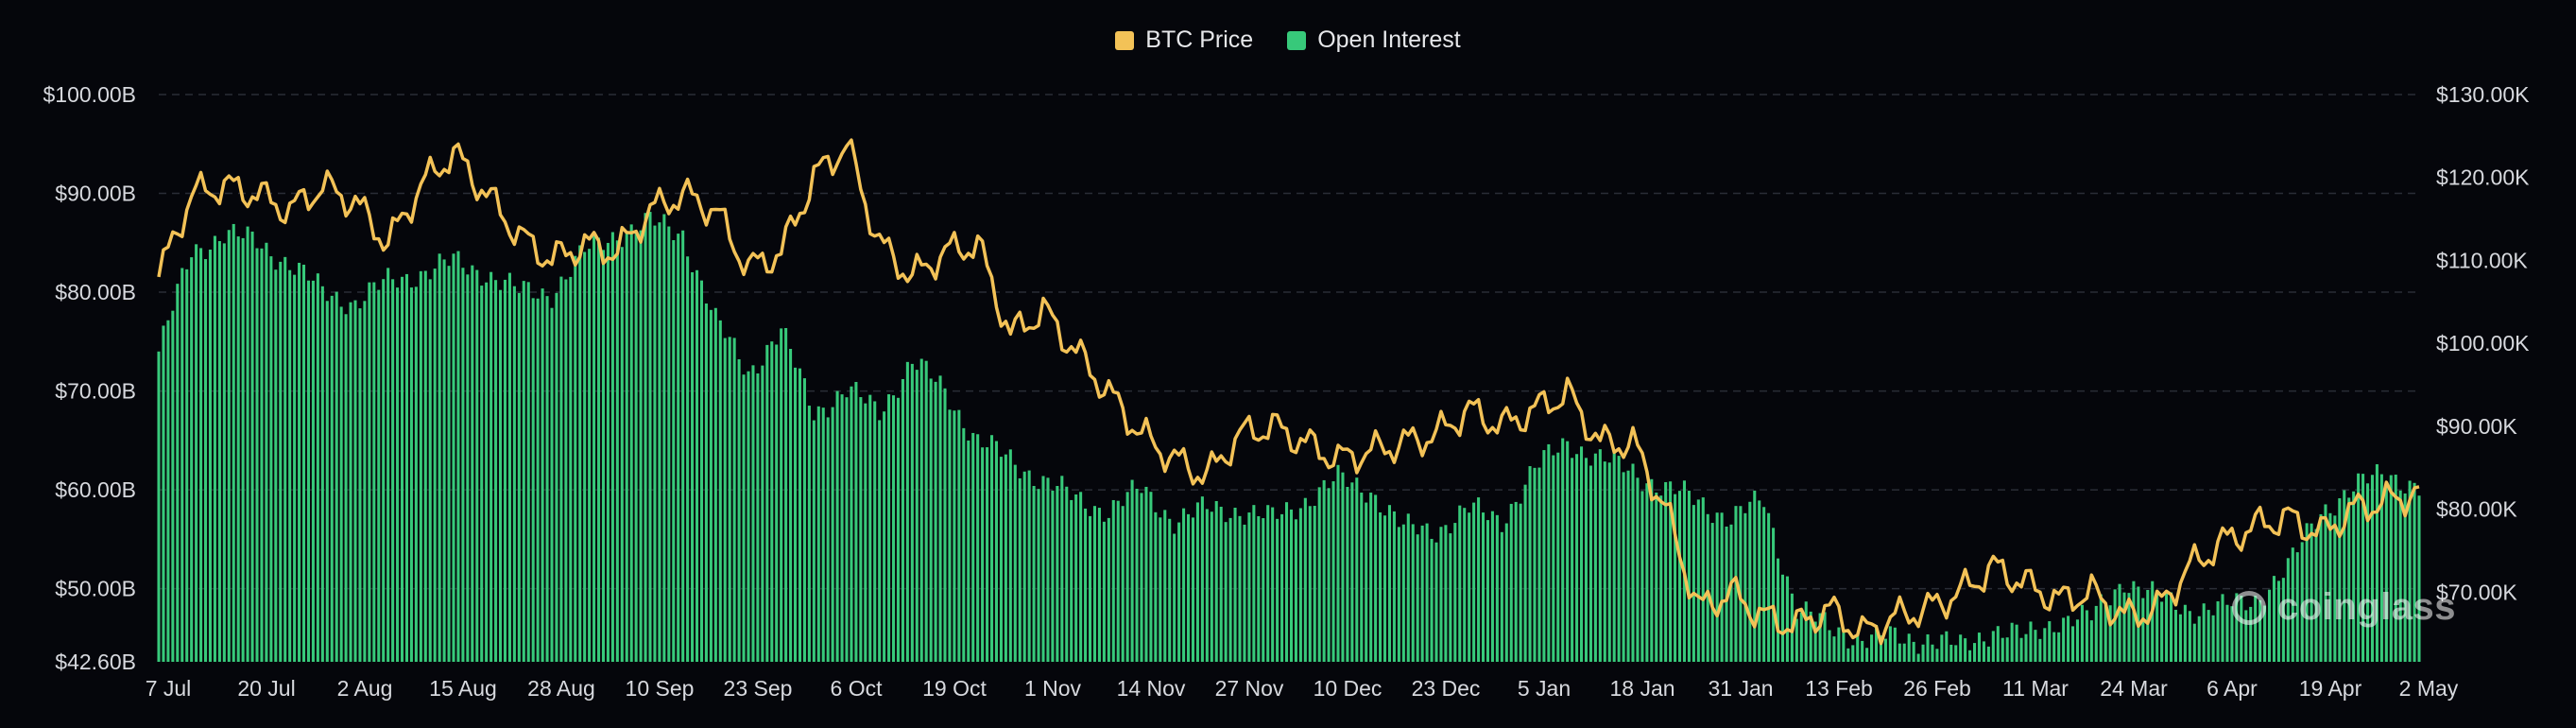 Image resolution: width=2576 pixels, height=728 pixels. I want to click on x-axis-tick-label: 7 Jul, so click(169, 688).